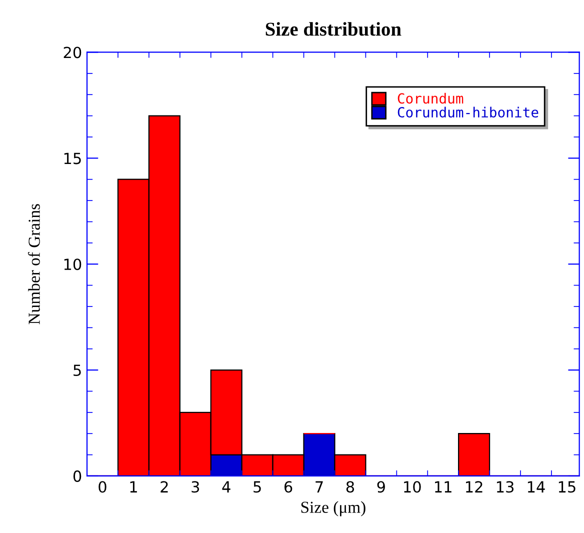  I want to click on x-tick-label: 15, so click(567, 487).